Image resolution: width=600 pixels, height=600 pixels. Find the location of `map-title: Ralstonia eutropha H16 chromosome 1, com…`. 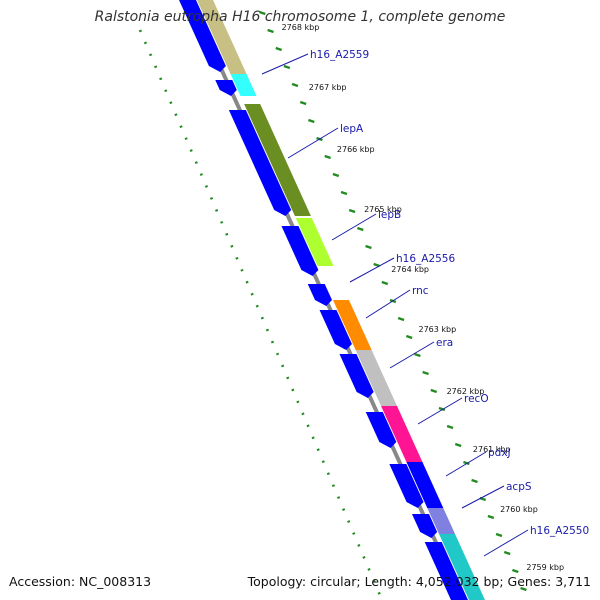

map-title: Ralstonia eutropha H16 chromosome 1, com… is located at coordinates (300, 17).